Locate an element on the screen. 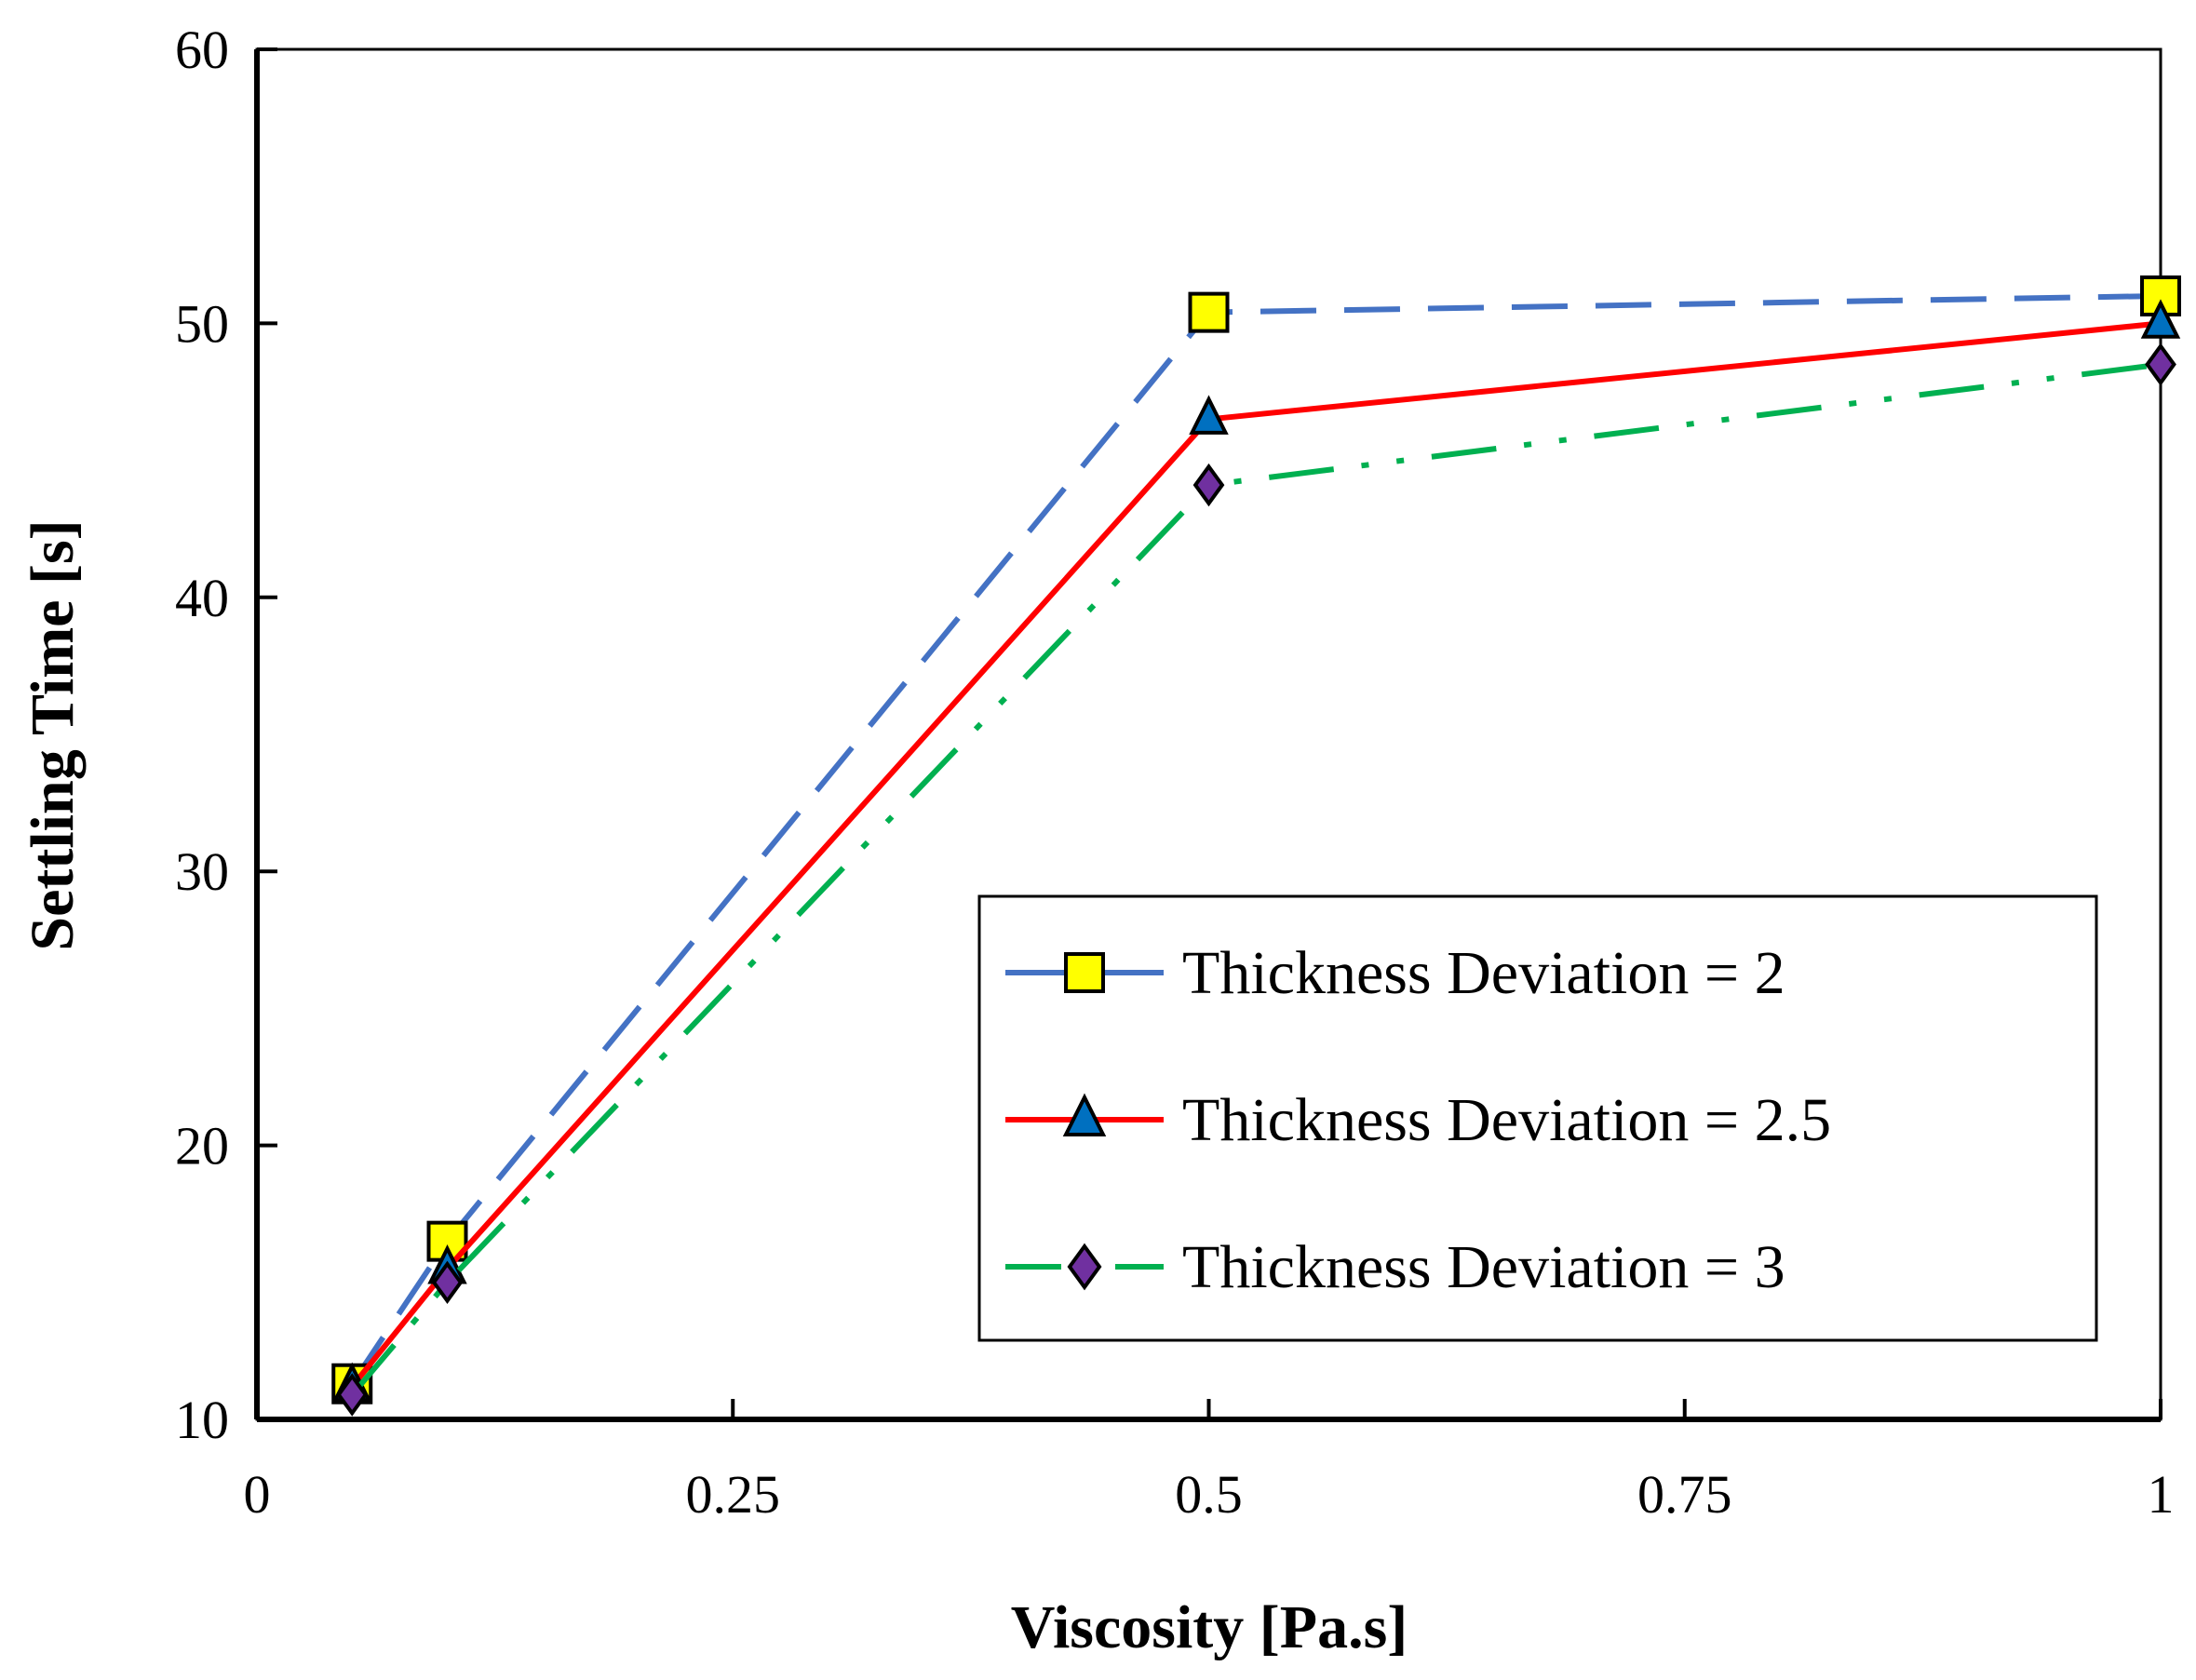 This screenshot has width=2196, height=1680. y-tick-label: 30 is located at coordinates (202, 871).